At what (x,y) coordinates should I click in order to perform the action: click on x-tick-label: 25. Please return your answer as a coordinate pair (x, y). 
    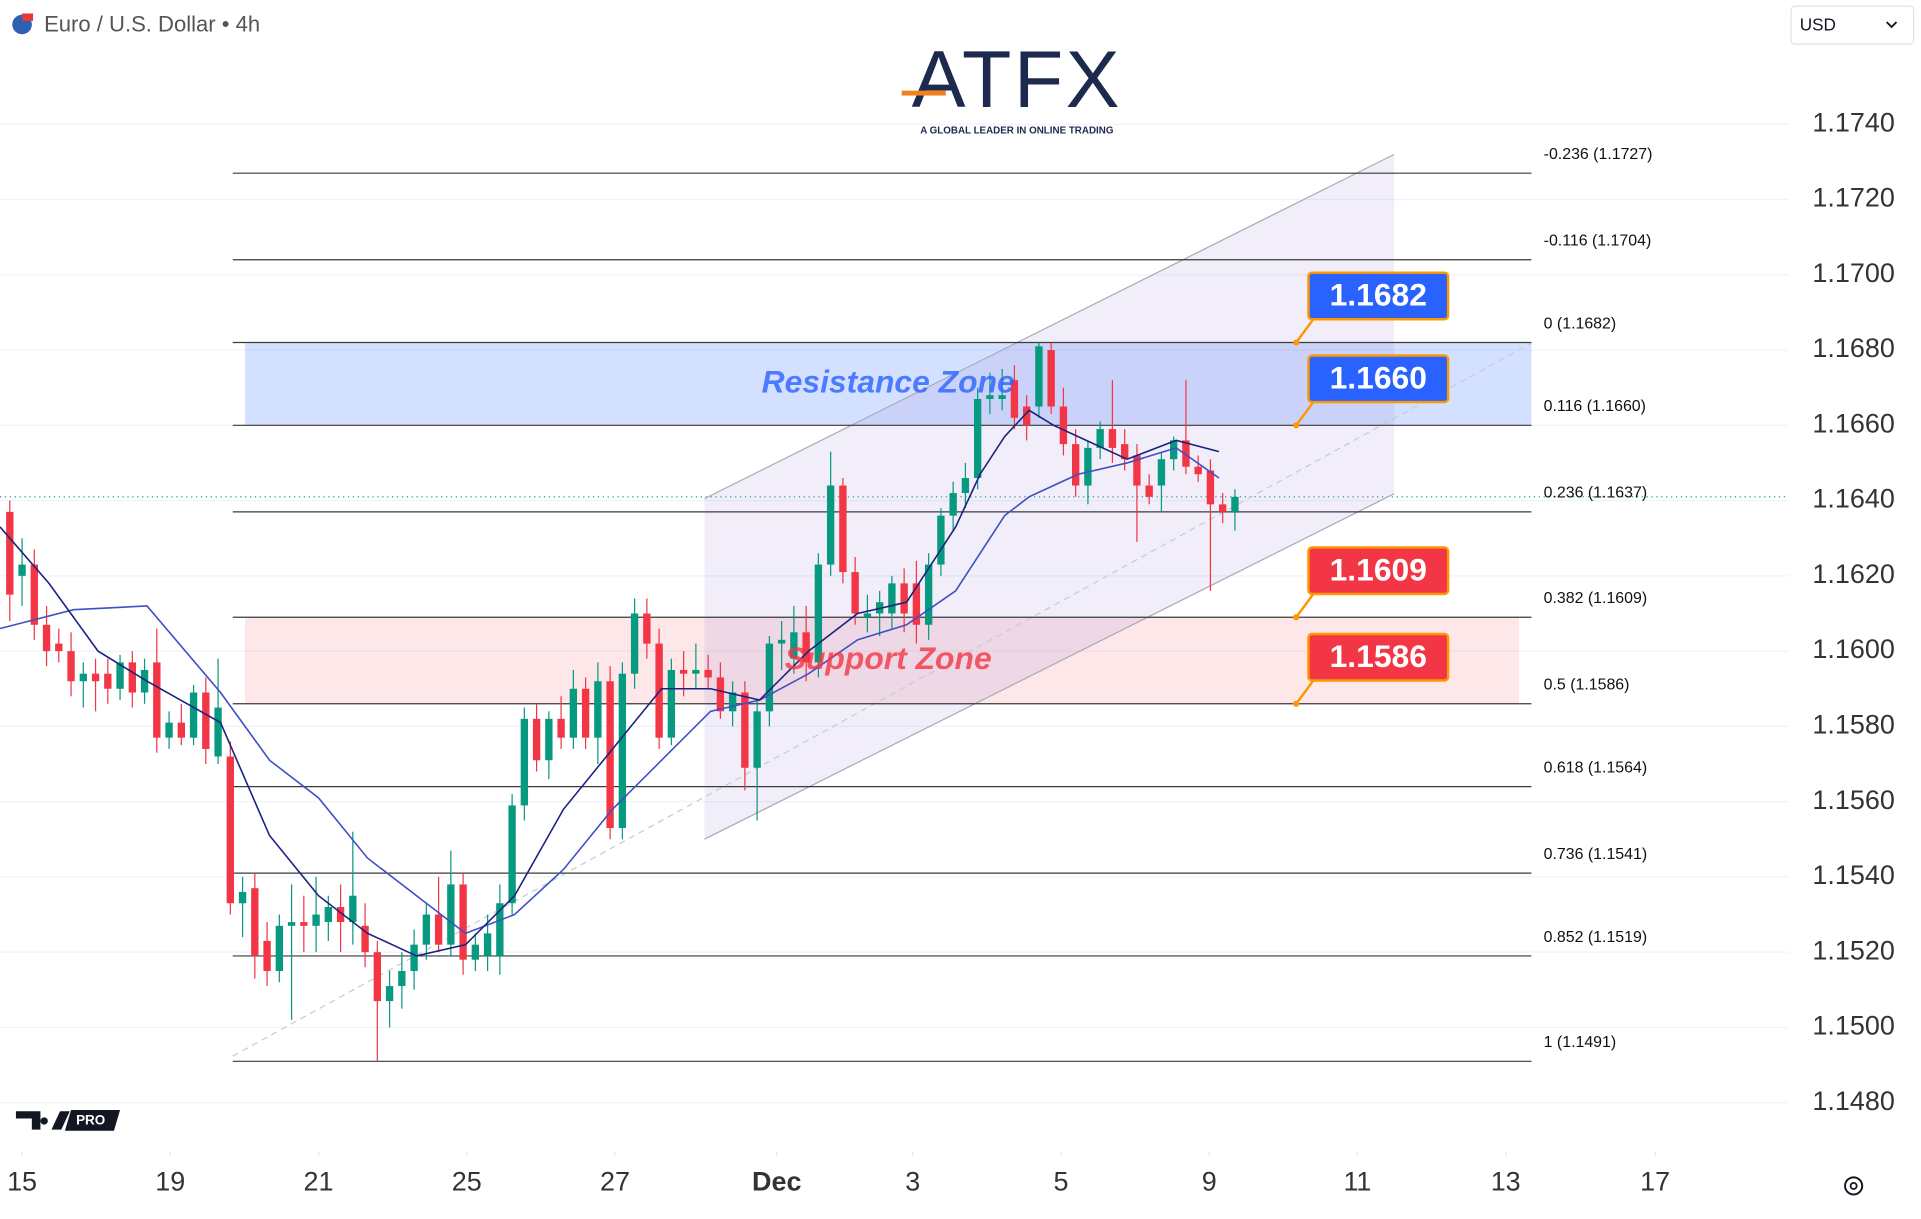
    Looking at the image, I should click on (467, 1182).